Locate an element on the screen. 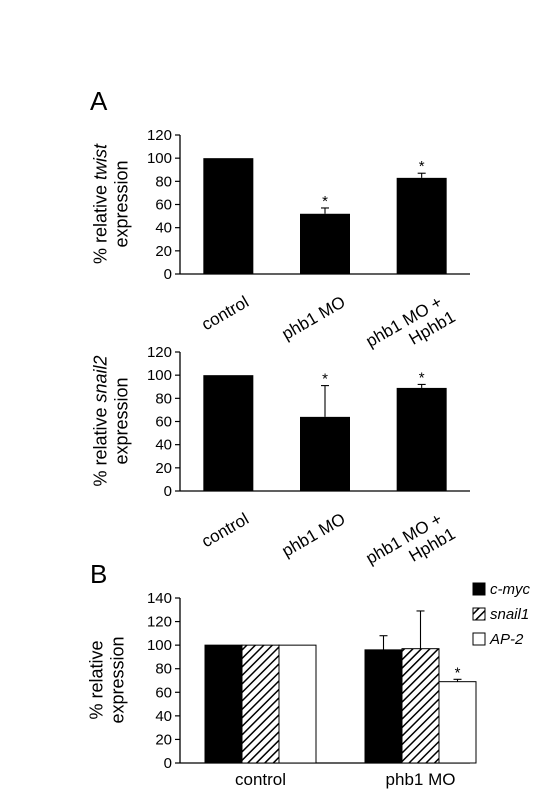 This screenshot has width=540, height=794. snail2-y-tick-label: 40 is located at coordinates (163, 445).